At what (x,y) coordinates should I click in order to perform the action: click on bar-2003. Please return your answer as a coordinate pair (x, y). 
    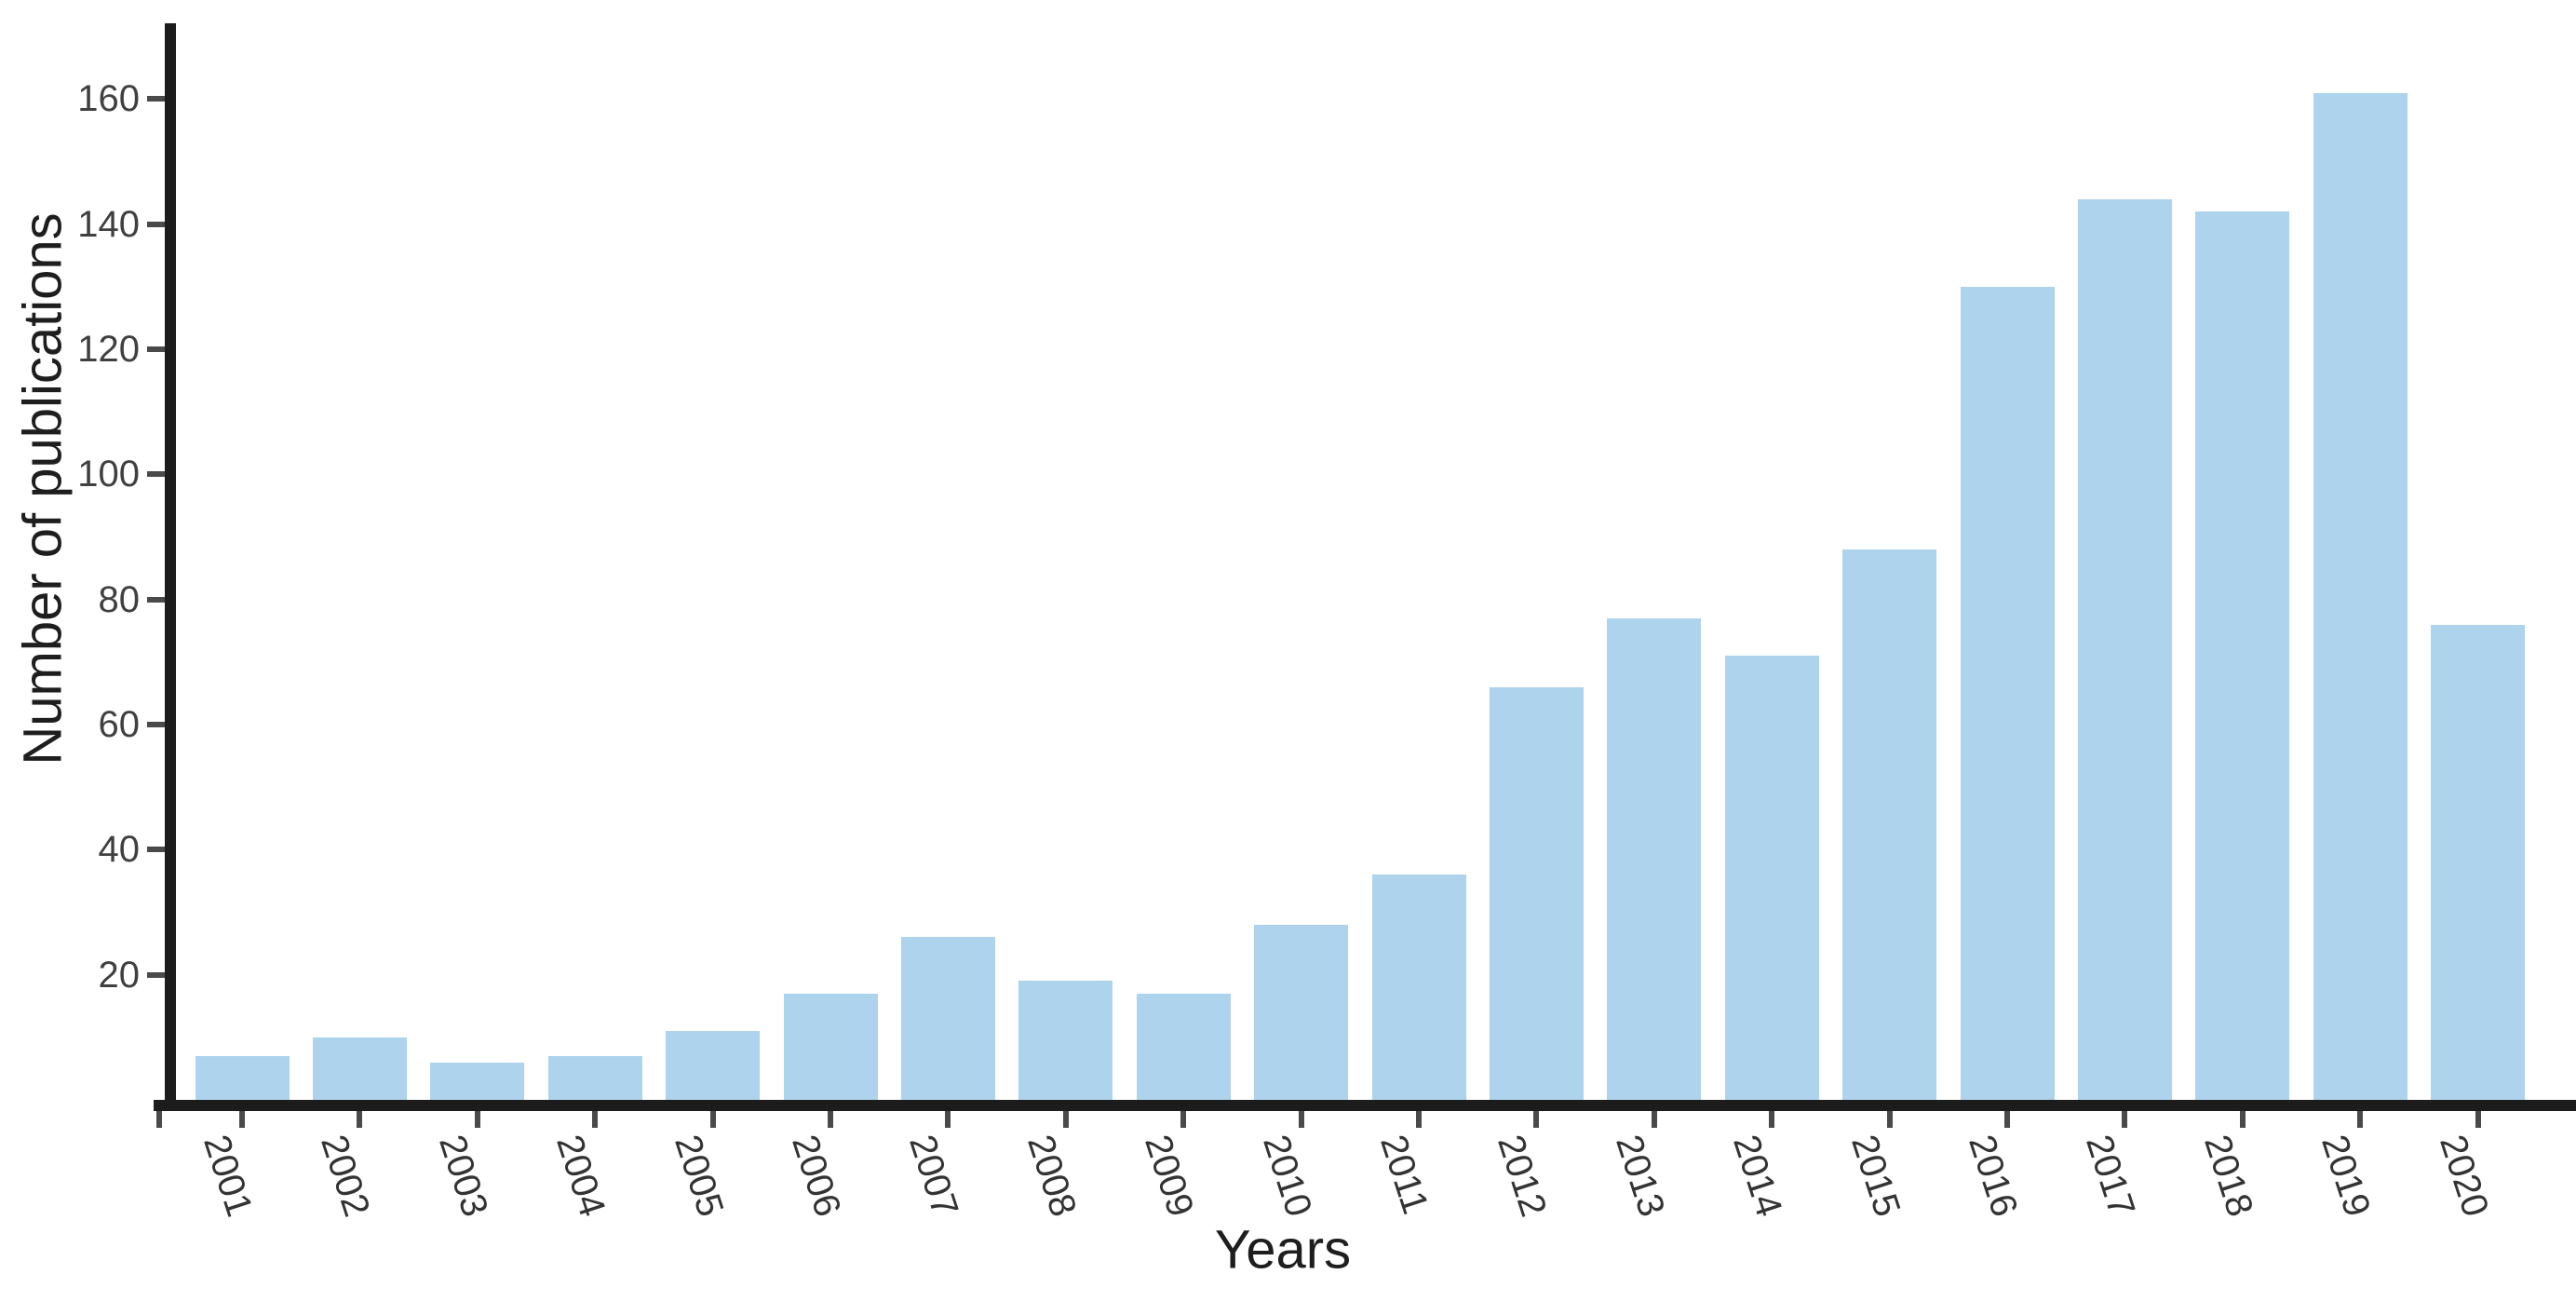
    Looking at the image, I should click on (478, 1081).